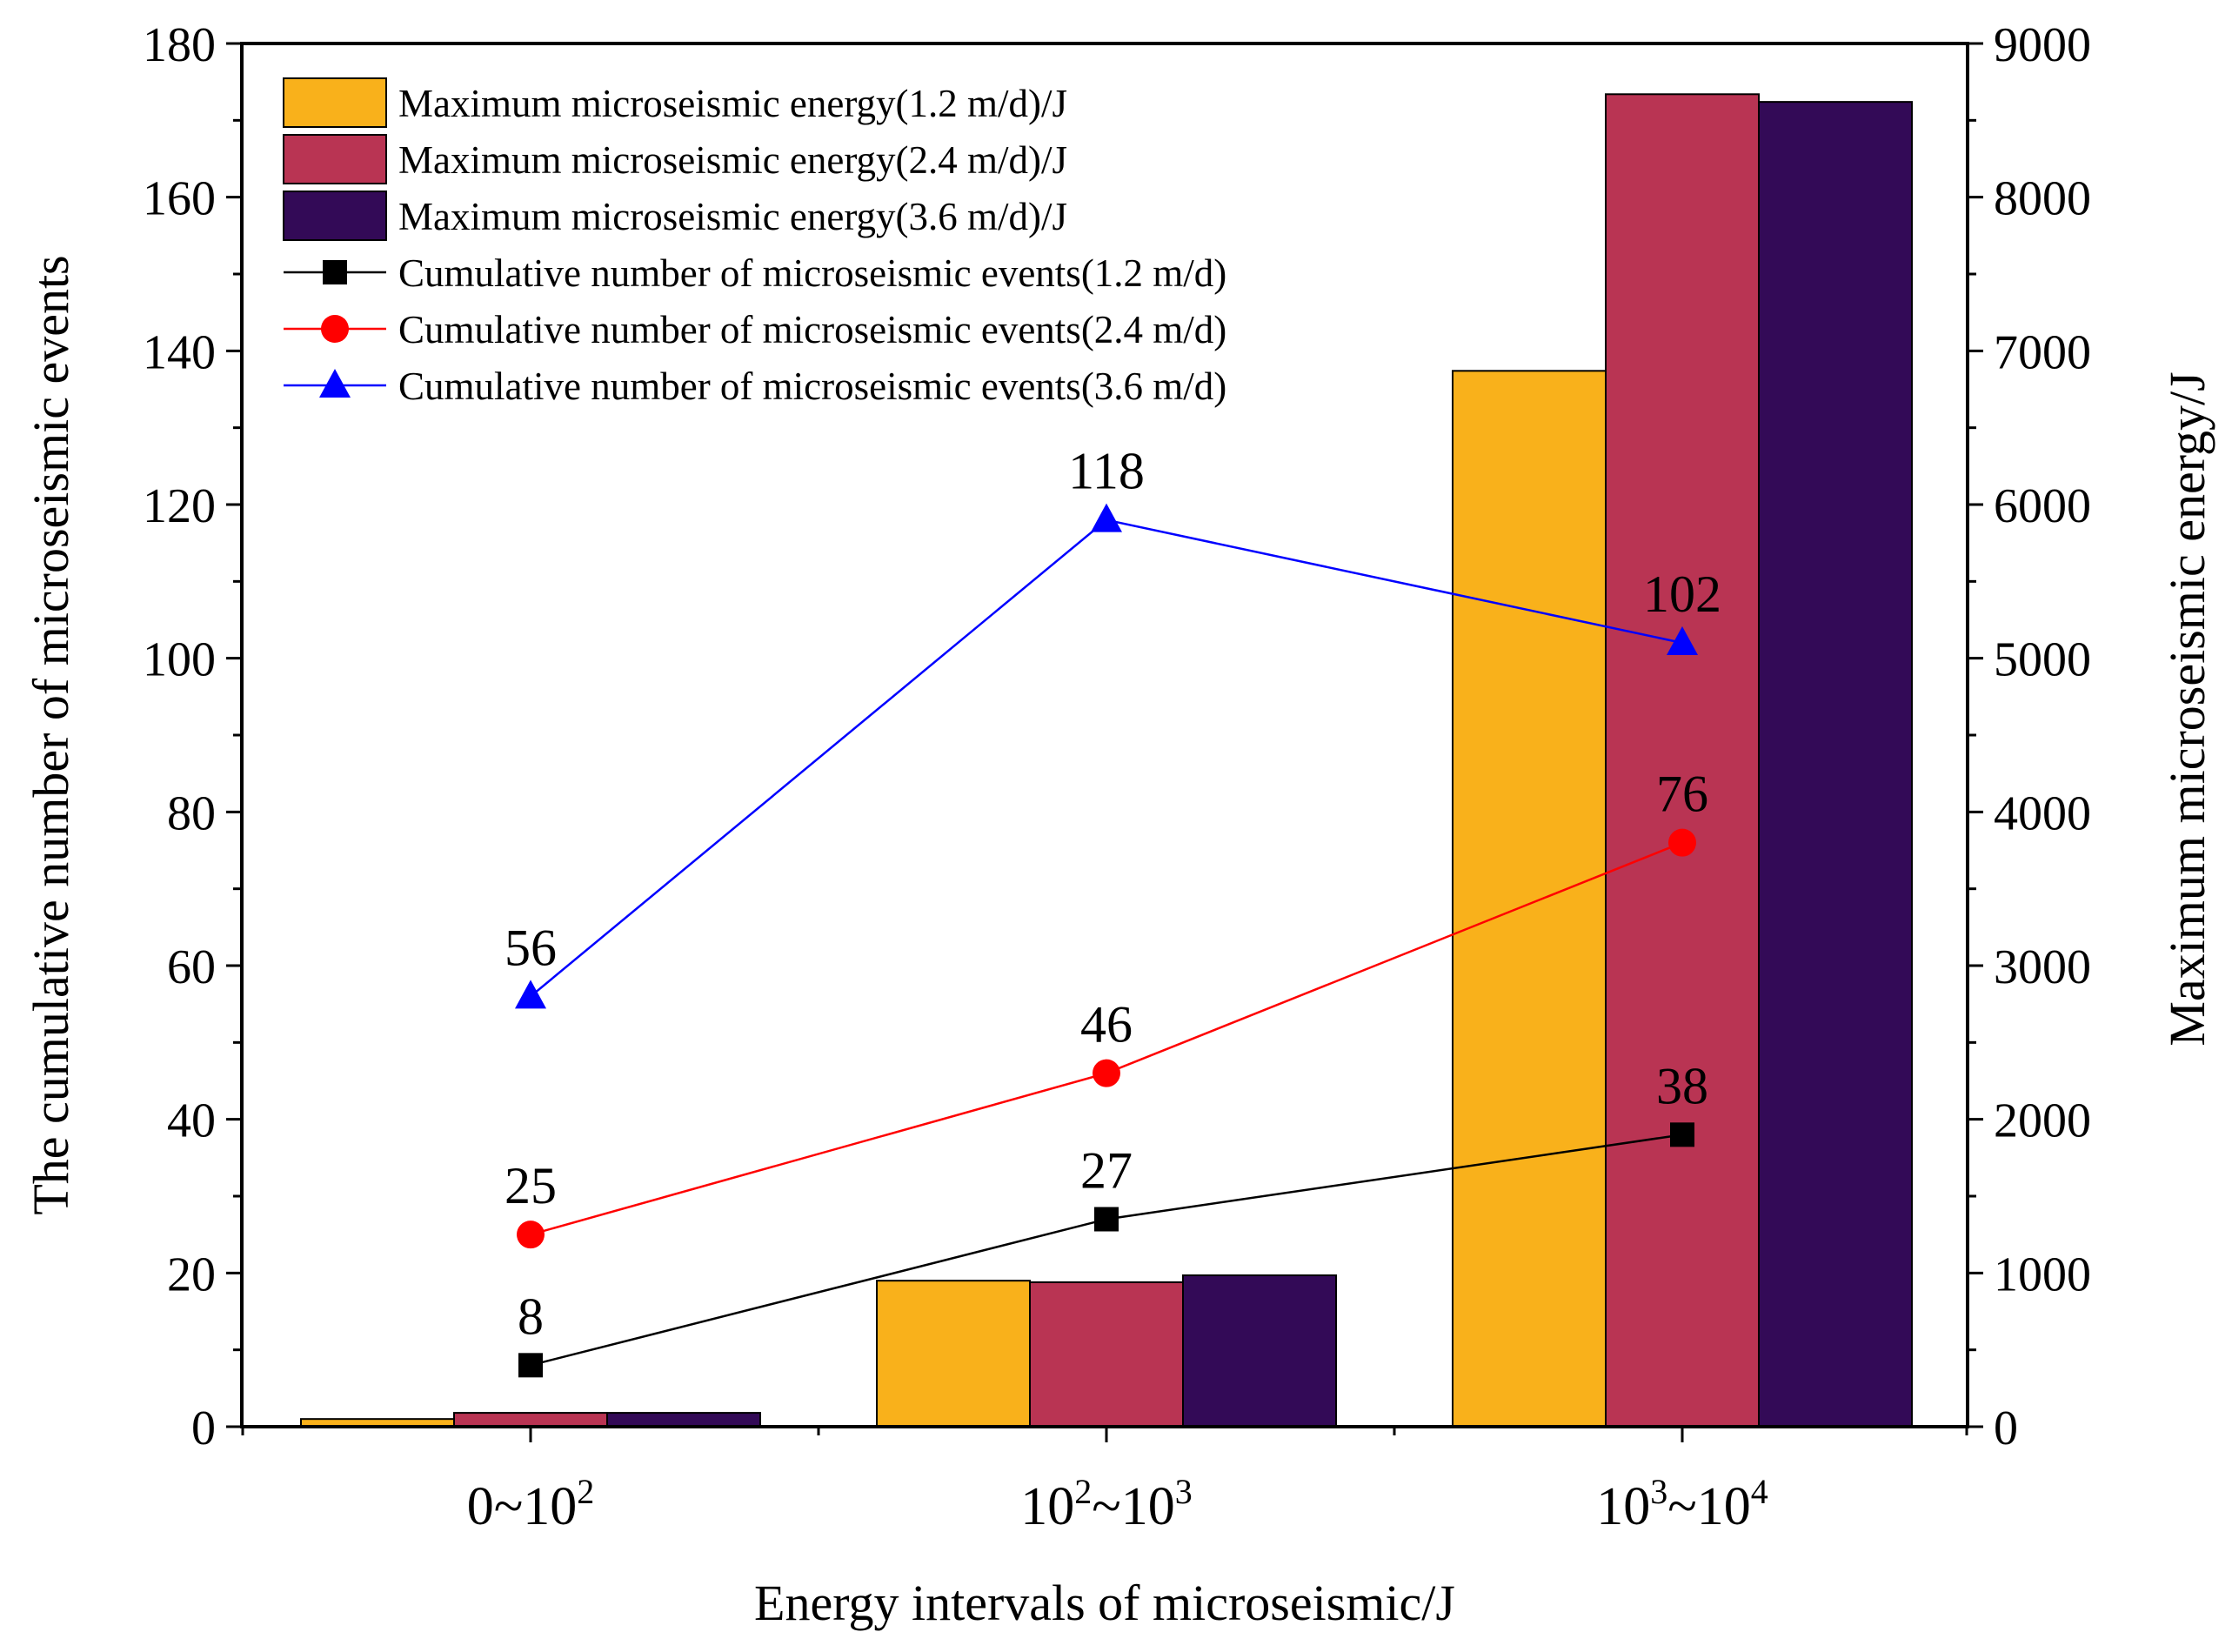  I want to click on bar-s3-c3, so click(1835, 764).